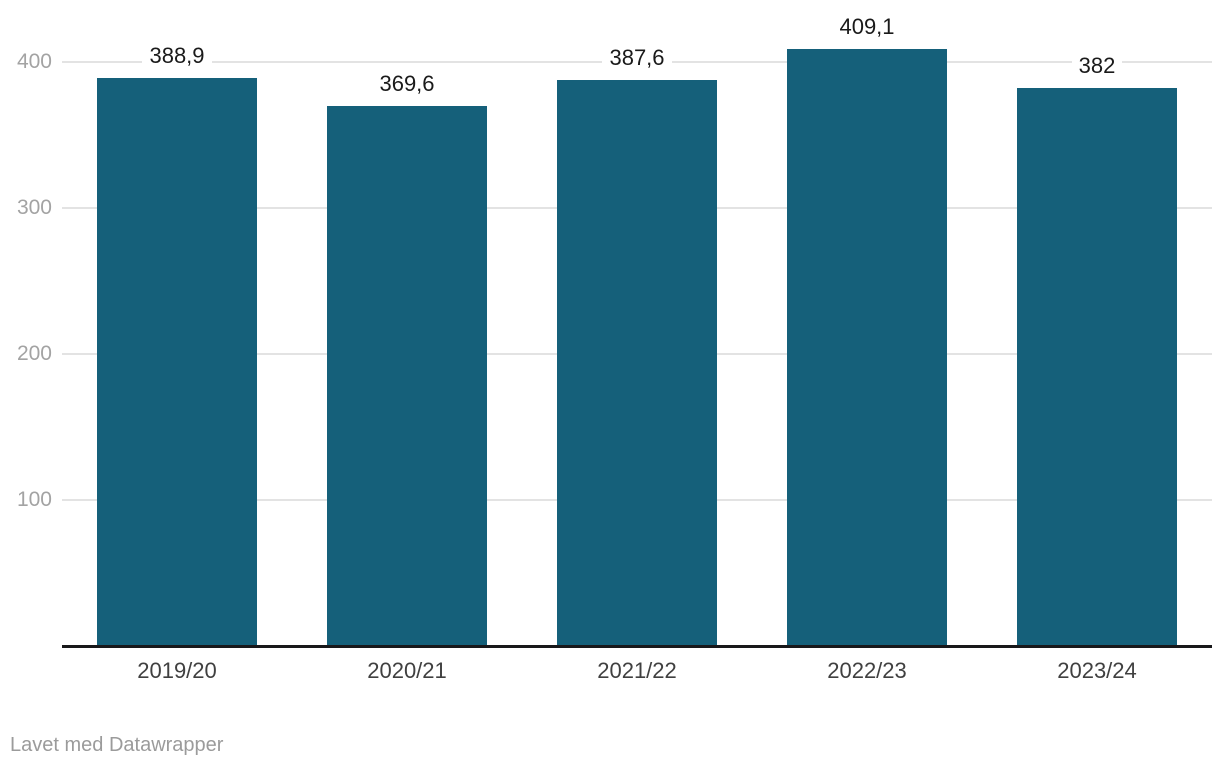  What do you see at coordinates (867, 670) in the screenshot?
I see `x-tick-label: 2022/23` at bounding box center [867, 670].